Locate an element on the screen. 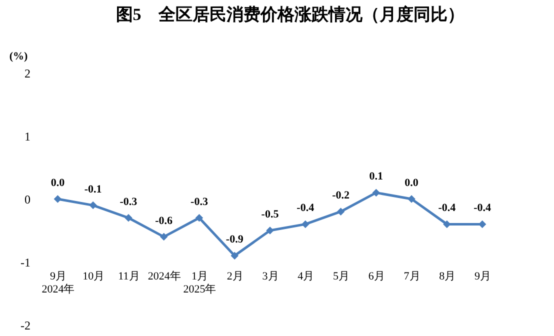 This screenshot has width=554, height=336. y-tick-label: 2 is located at coordinates (27, 73).